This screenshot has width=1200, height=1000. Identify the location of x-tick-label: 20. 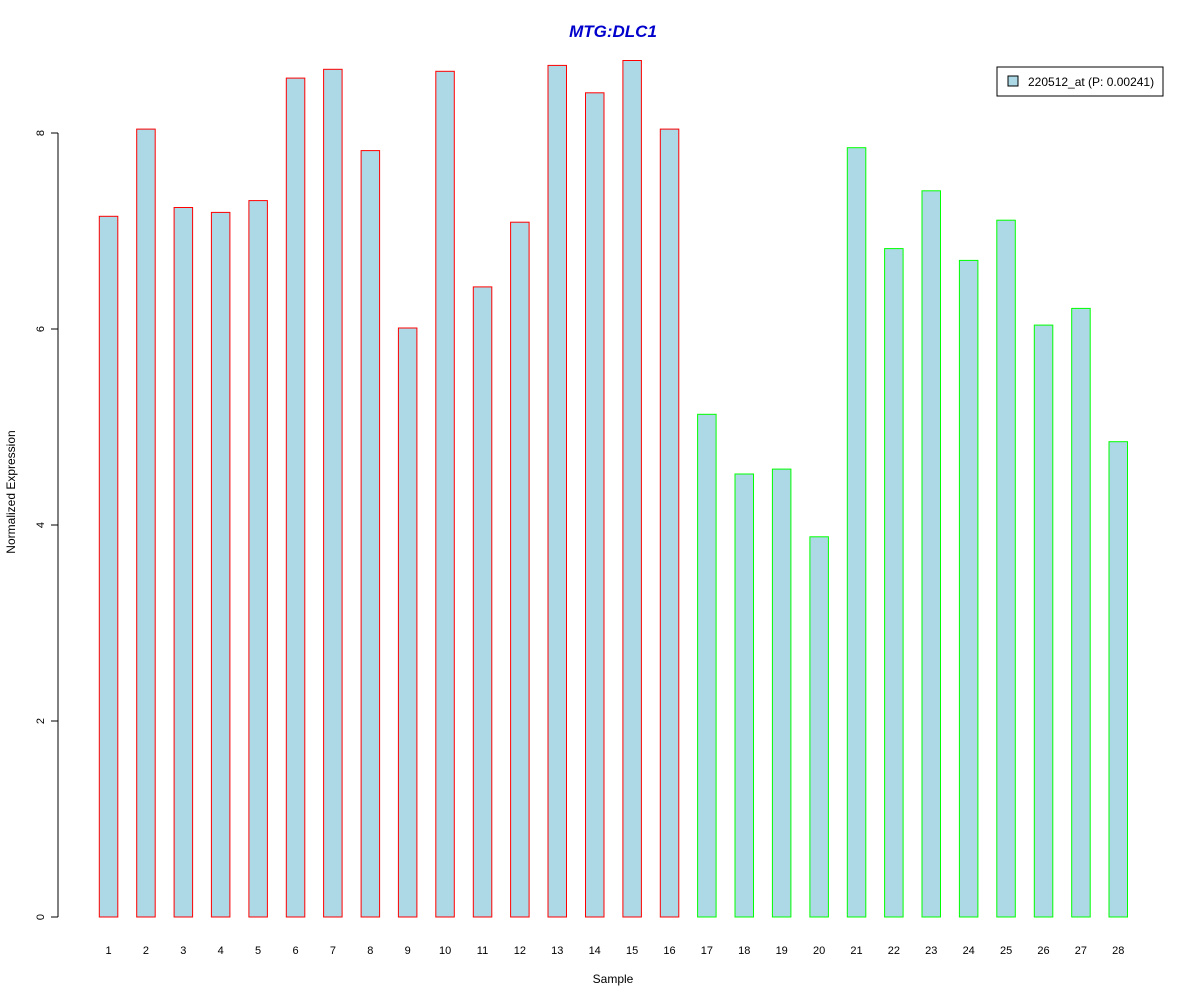
(819, 951).